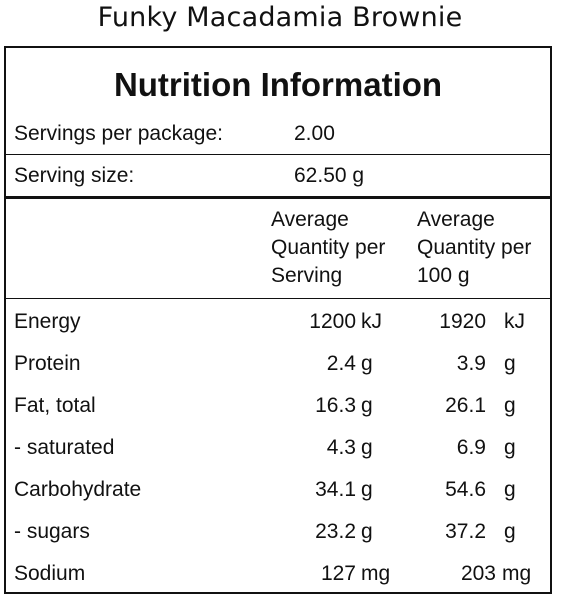 The image size is (583, 600). Describe the element at coordinates (338, 573) in the screenshot. I see `row-serving-value: 127` at that location.